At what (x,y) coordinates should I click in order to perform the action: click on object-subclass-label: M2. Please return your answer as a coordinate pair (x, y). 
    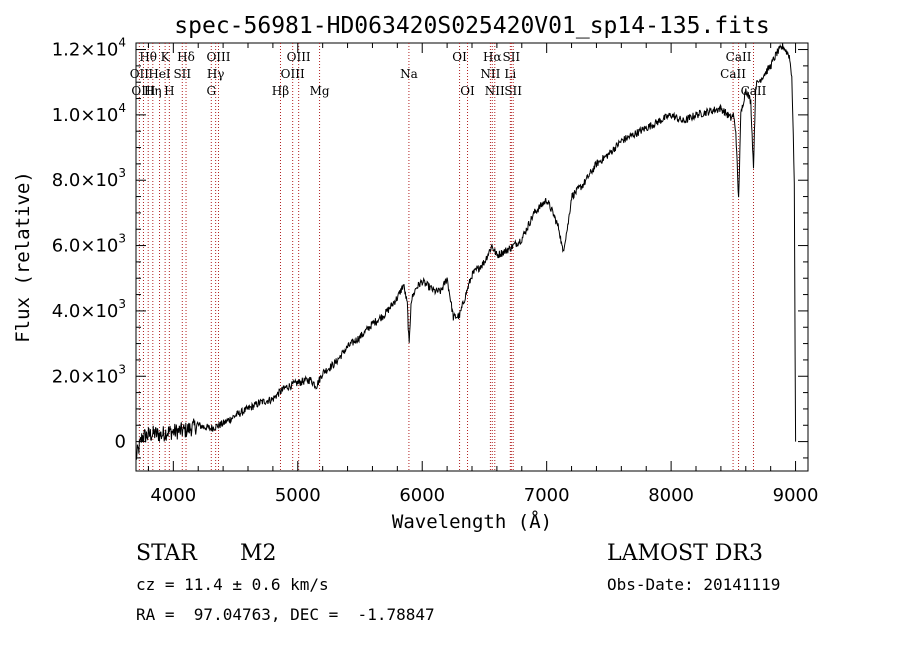
    Looking at the image, I should click on (258, 553).